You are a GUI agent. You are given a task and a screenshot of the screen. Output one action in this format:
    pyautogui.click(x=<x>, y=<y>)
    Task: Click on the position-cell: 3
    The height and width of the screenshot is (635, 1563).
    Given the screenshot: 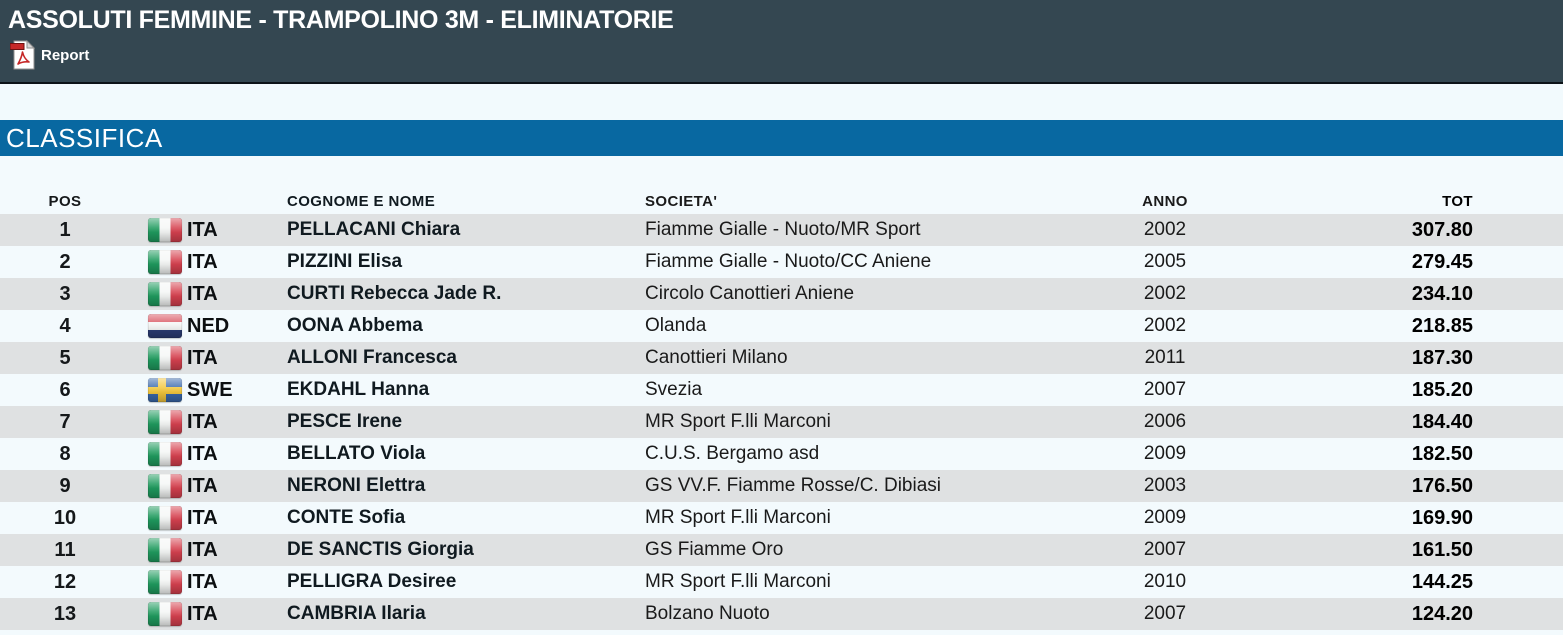 What is the action you would take?
    pyautogui.click(x=65, y=293)
    